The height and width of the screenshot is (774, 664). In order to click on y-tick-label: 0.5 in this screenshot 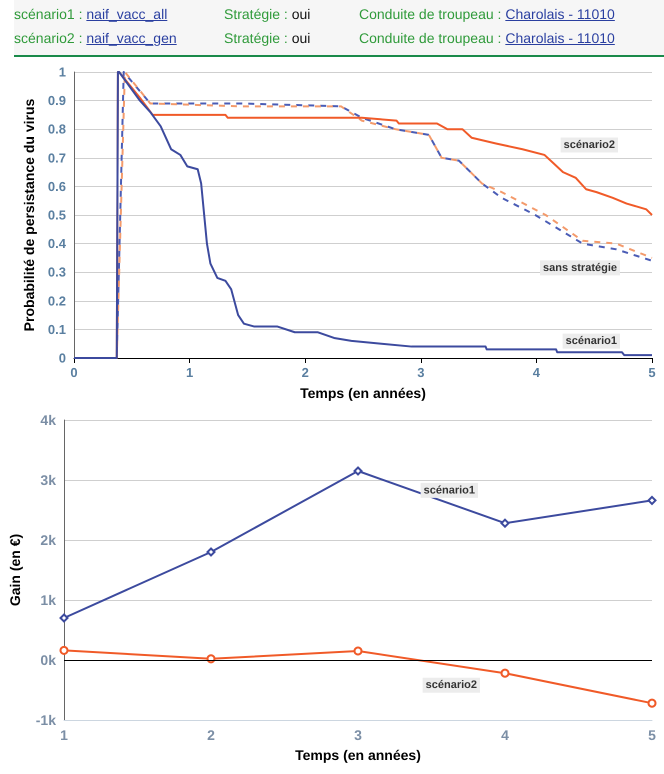, I will do `click(57, 215)`.